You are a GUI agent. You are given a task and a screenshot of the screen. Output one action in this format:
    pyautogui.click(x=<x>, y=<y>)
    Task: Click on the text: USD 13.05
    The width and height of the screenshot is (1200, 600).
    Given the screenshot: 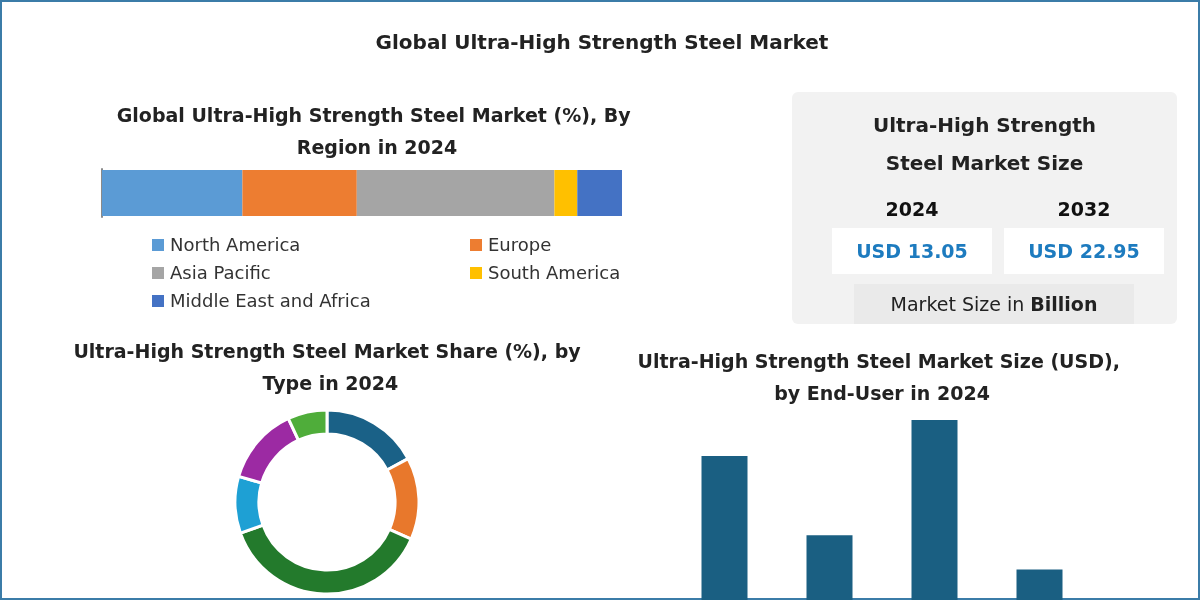 What is the action you would take?
    pyautogui.click(x=912, y=251)
    